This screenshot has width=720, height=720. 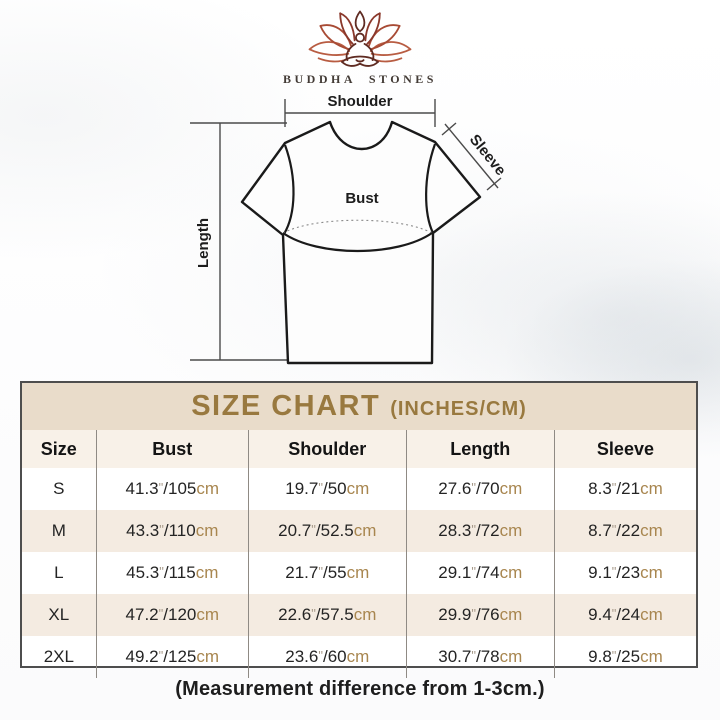 What do you see at coordinates (59, 449) in the screenshot?
I see `column-header-size: Size` at bounding box center [59, 449].